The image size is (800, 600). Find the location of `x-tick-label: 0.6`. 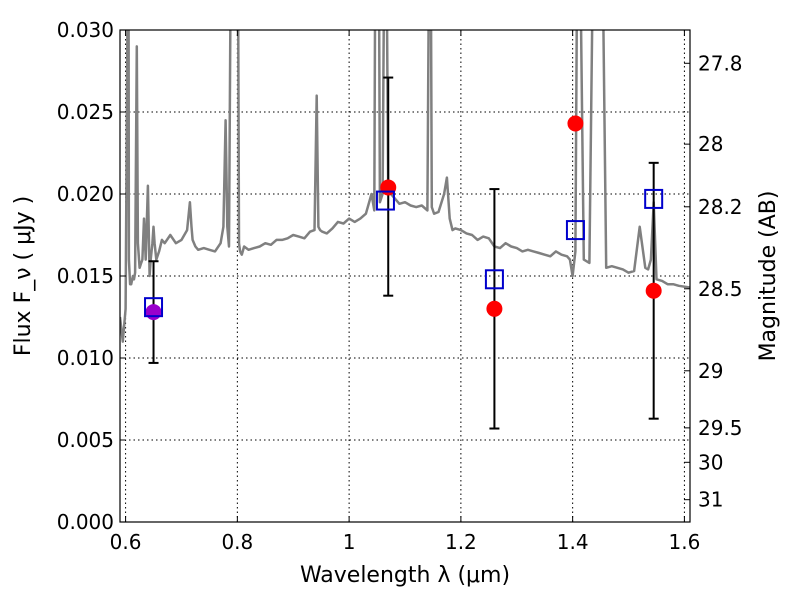

x-tick-label: 0.6 is located at coordinates (126, 542).